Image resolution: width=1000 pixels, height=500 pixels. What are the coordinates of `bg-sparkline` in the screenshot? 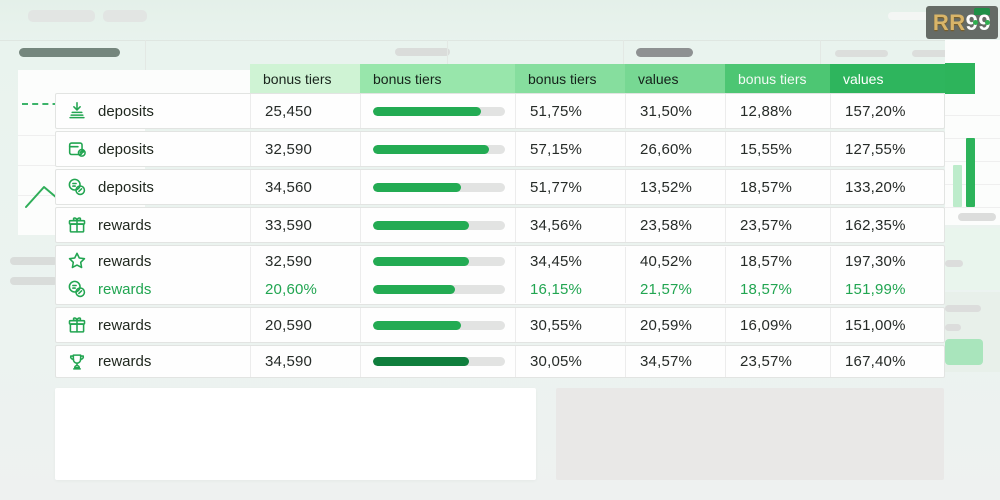 It's located at (41, 197).